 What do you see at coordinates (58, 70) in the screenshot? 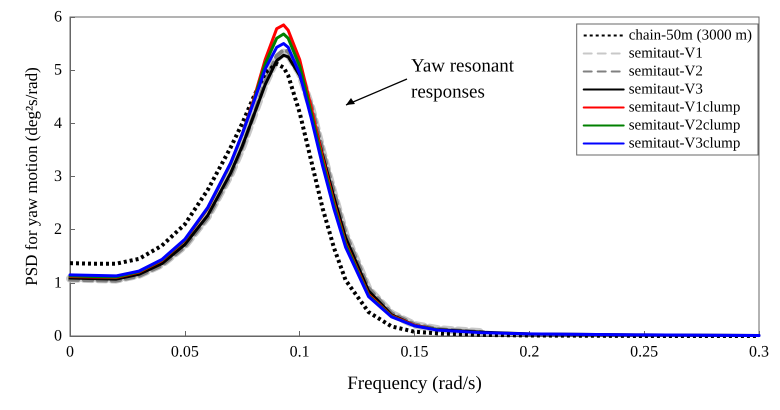
I see `y-tick-label: 5` at bounding box center [58, 70].